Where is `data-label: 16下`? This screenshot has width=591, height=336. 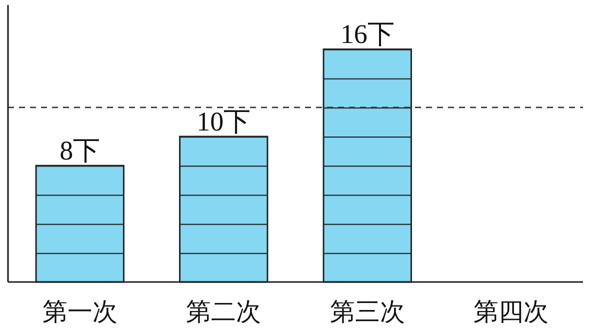
data-label: 16下 is located at coordinates (367, 34).